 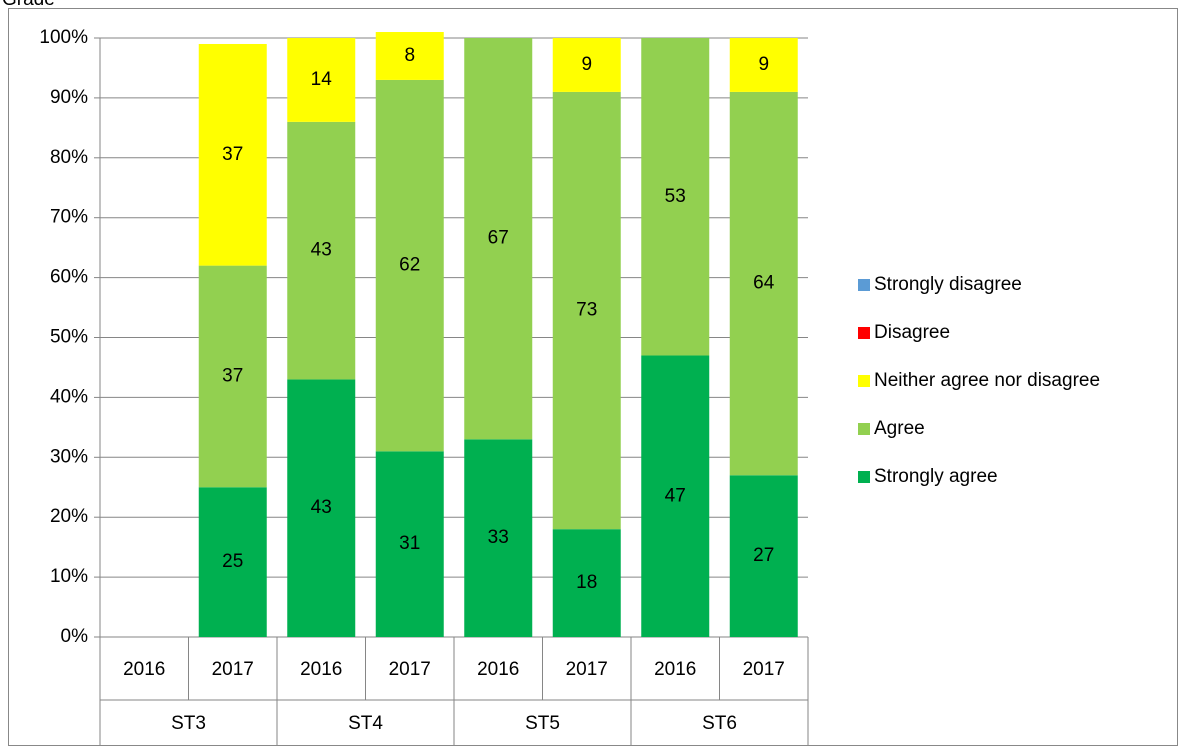 What do you see at coordinates (63, 37) in the screenshot?
I see `y-tick-label: 100%` at bounding box center [63, 37].